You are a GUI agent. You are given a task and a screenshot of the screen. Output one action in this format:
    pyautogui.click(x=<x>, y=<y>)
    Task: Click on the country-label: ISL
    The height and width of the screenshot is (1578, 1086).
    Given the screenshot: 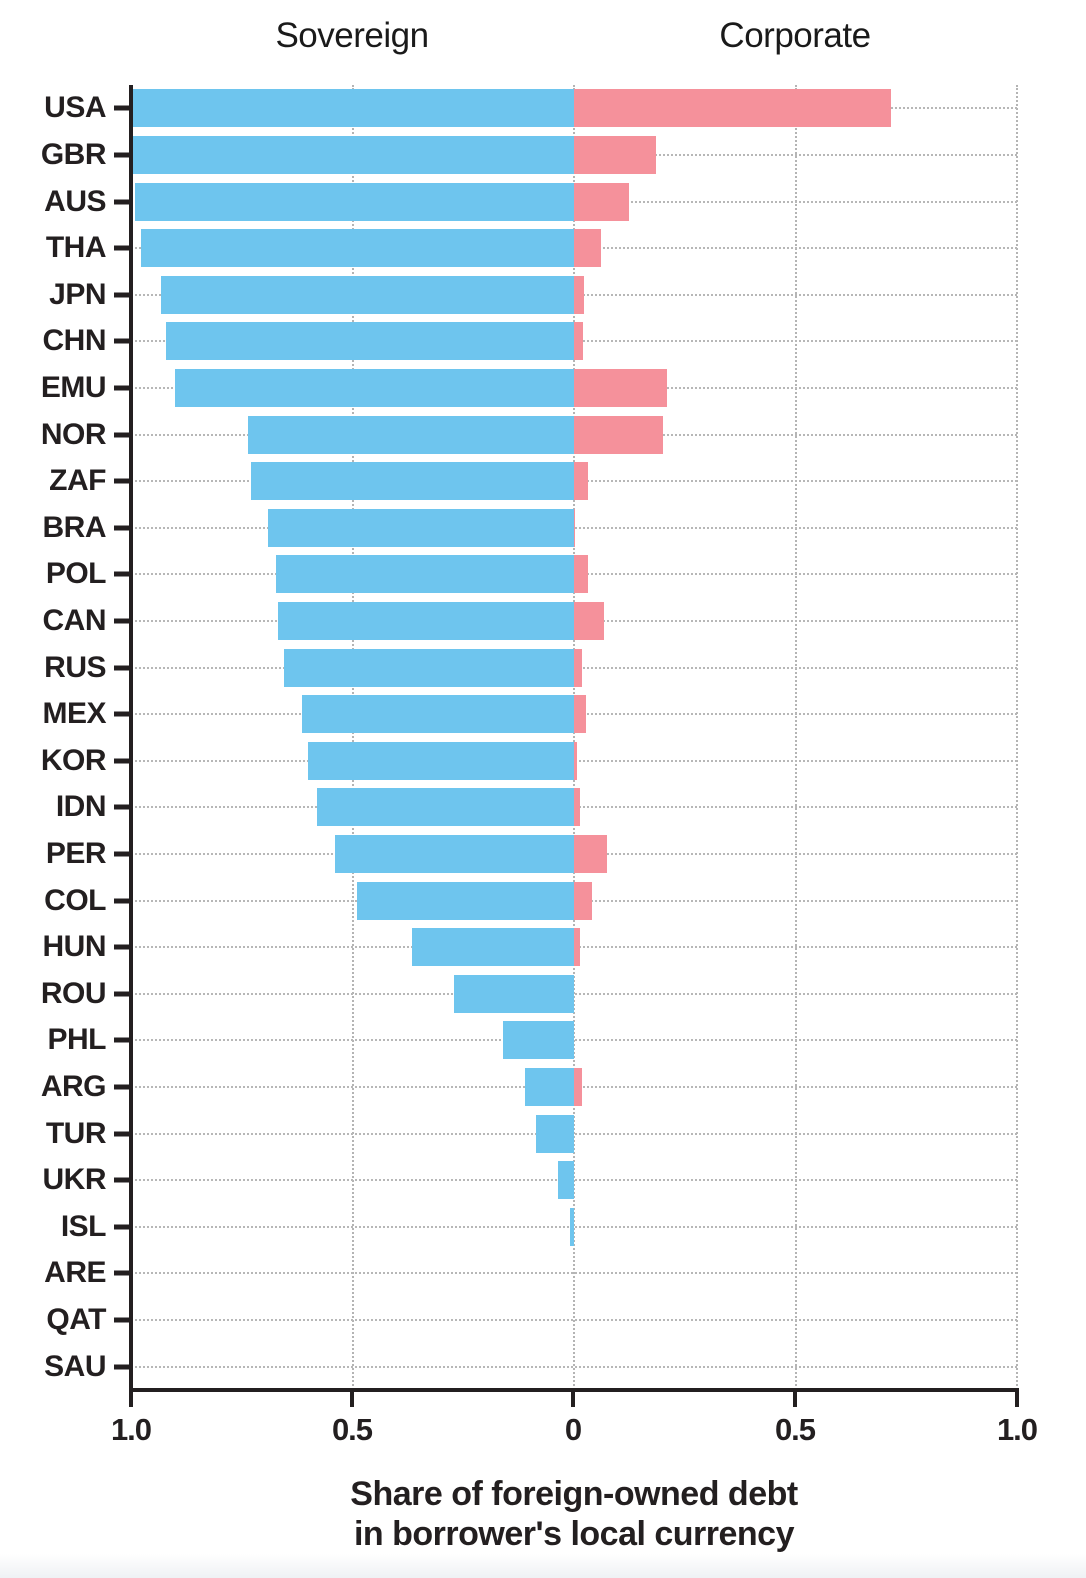 What is the action you would take?
    pyautogui.click(x=83, y=1226)
    